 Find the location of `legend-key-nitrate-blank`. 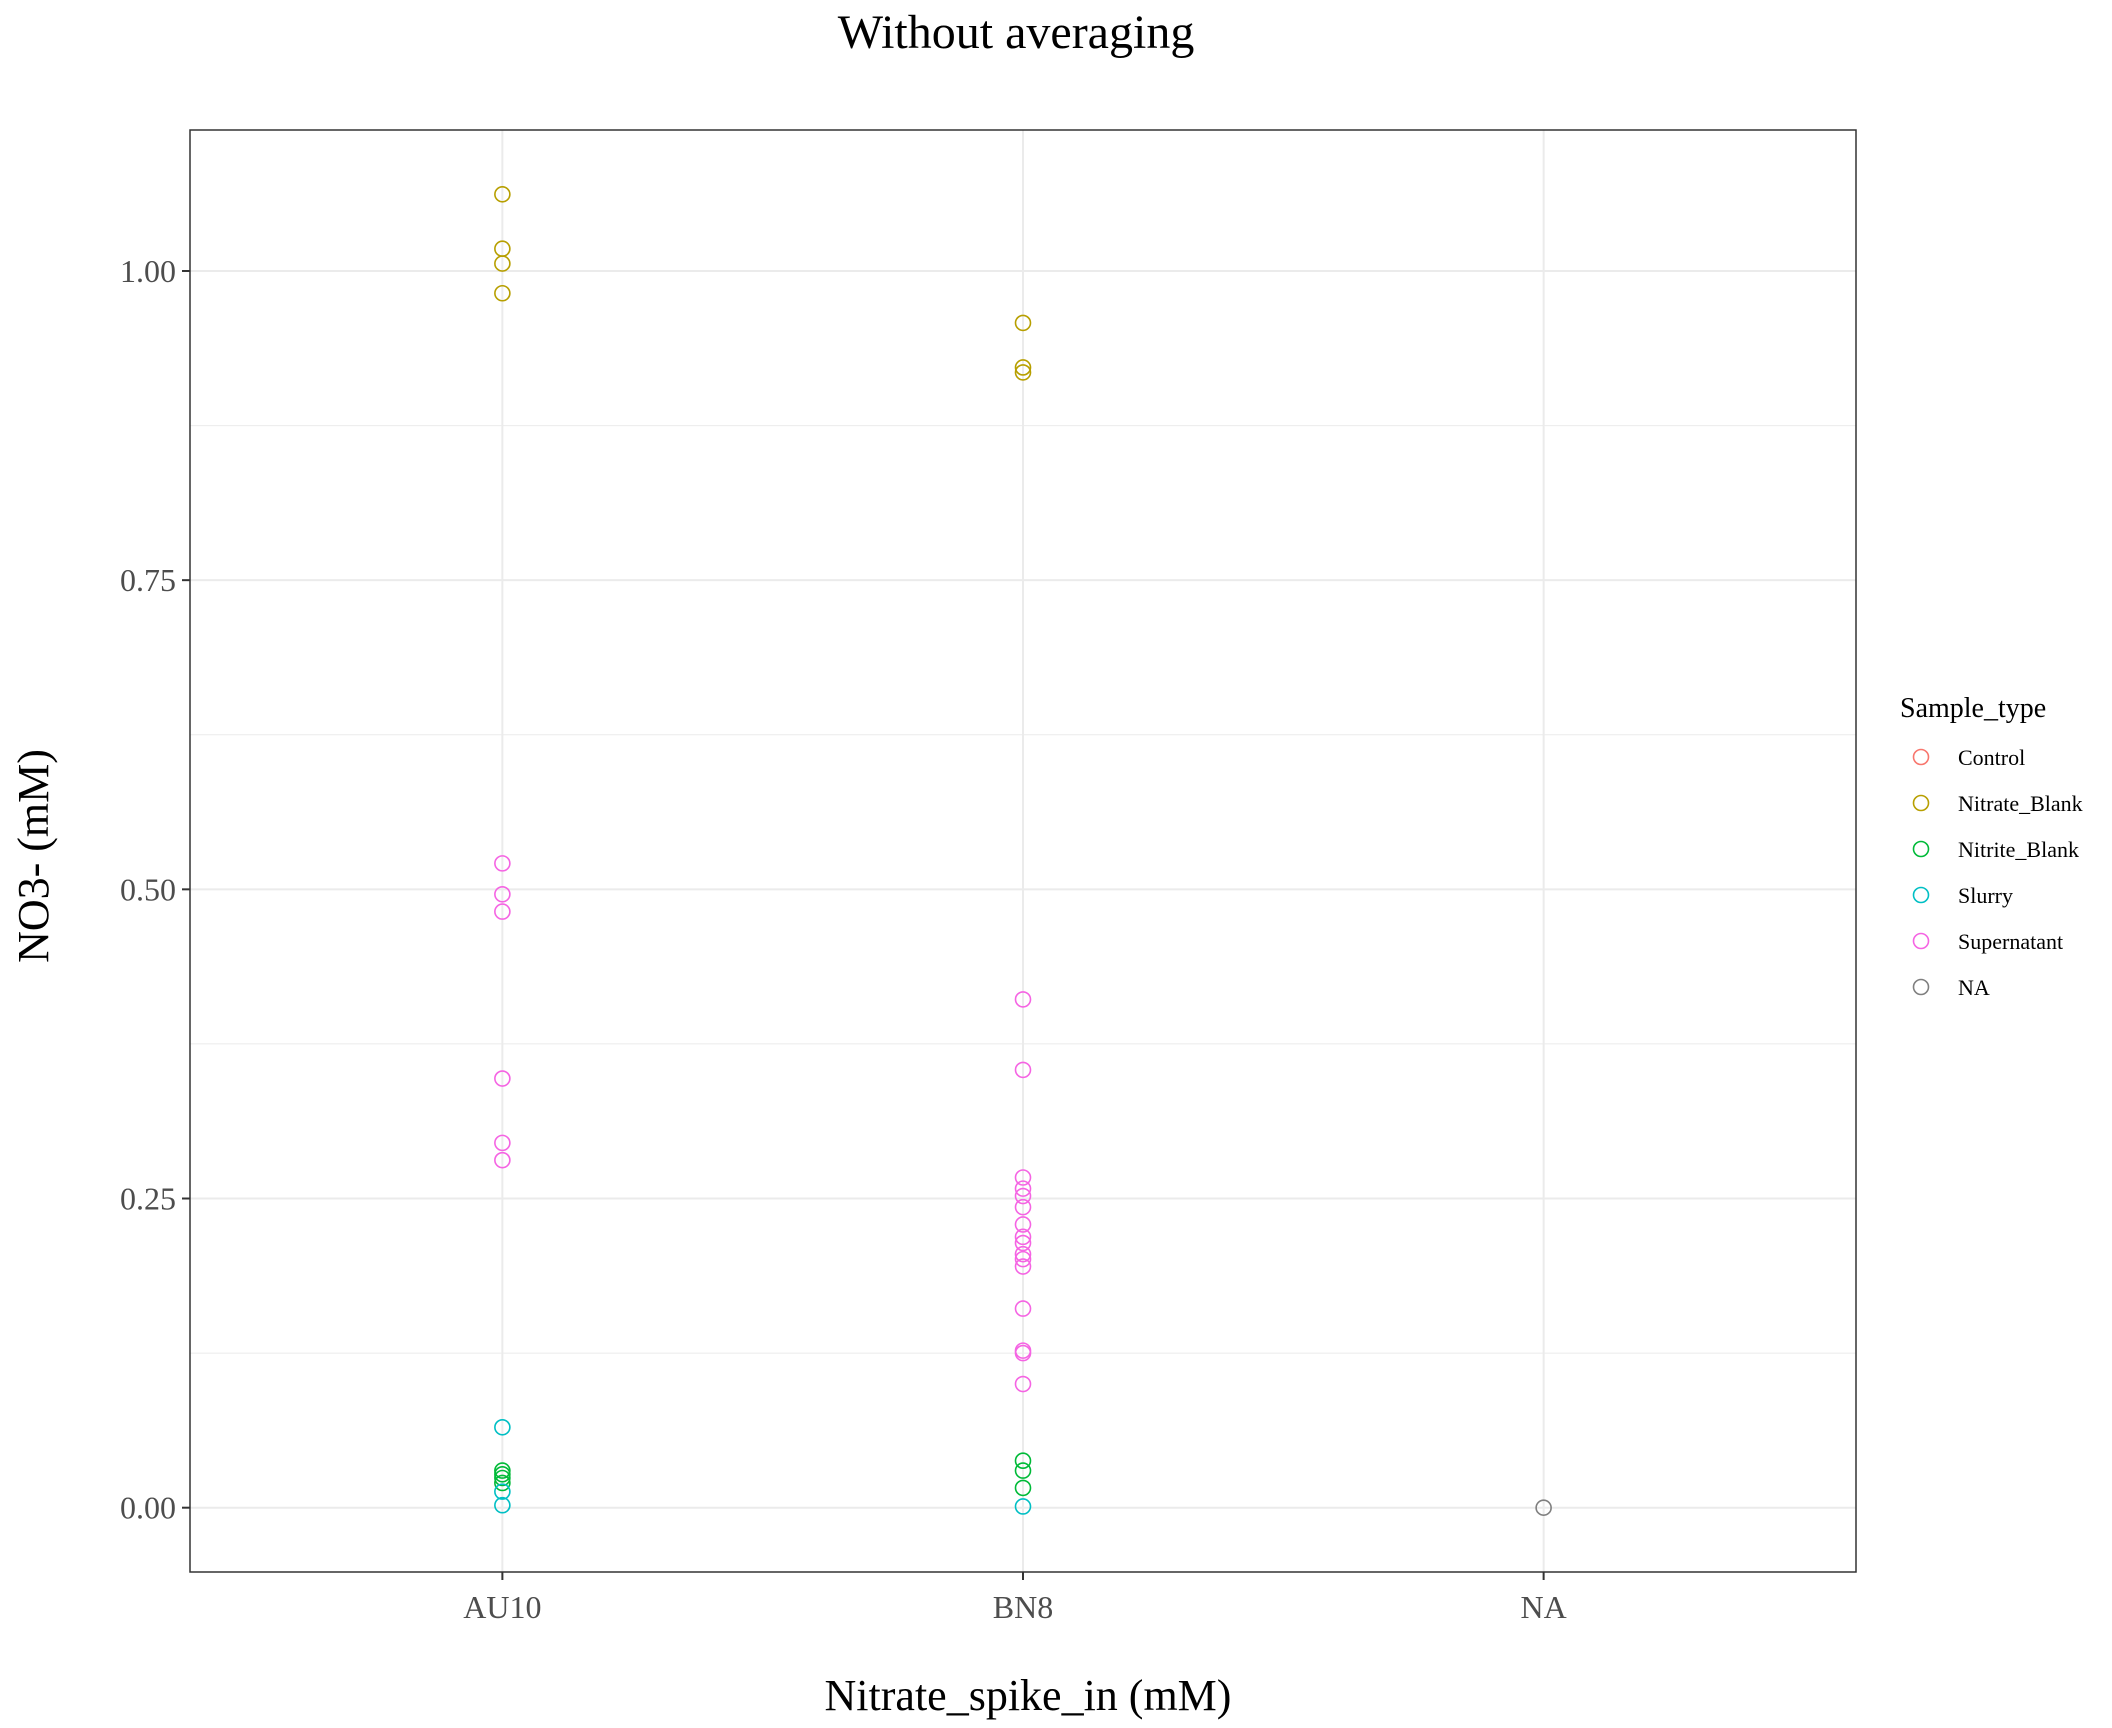

legend-key-nitrate-blank is located at coordinates (1921, 803).